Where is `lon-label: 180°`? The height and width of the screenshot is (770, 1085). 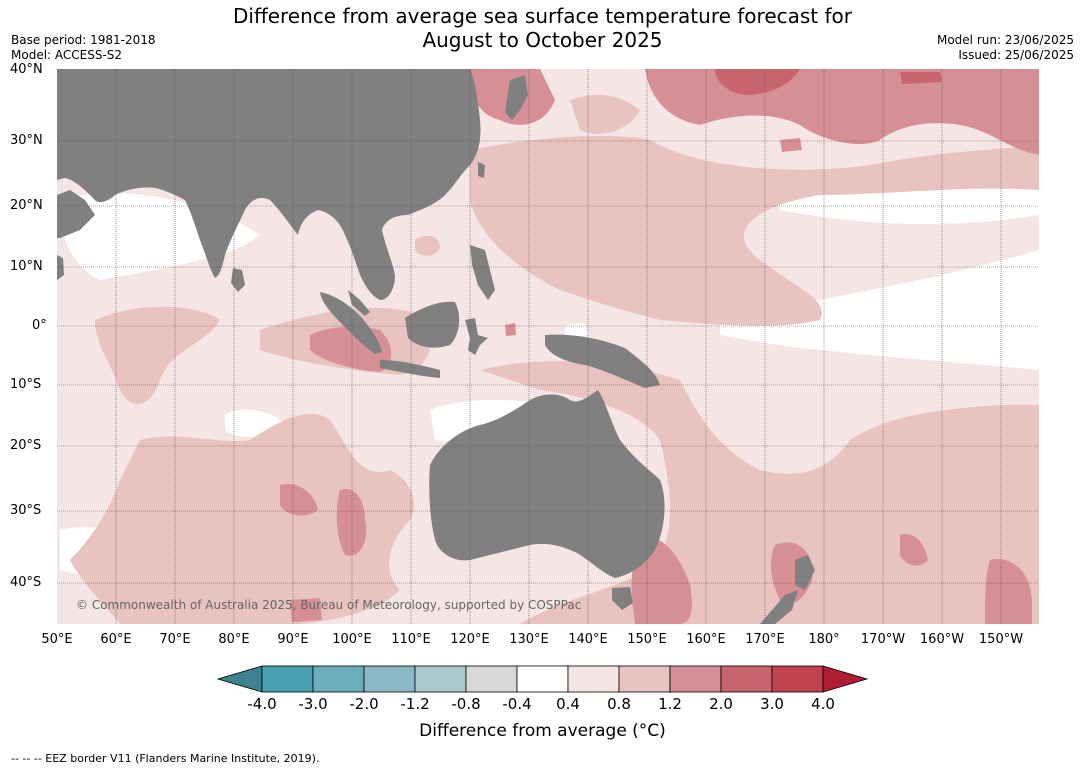
lon-label: 180° is located at coordinates (824, 639).